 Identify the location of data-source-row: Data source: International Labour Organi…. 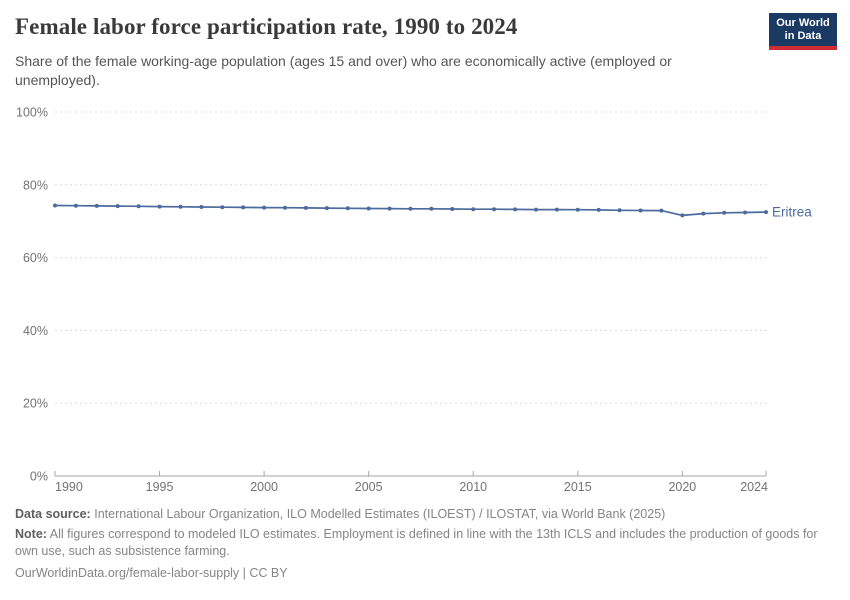
(421, 514).